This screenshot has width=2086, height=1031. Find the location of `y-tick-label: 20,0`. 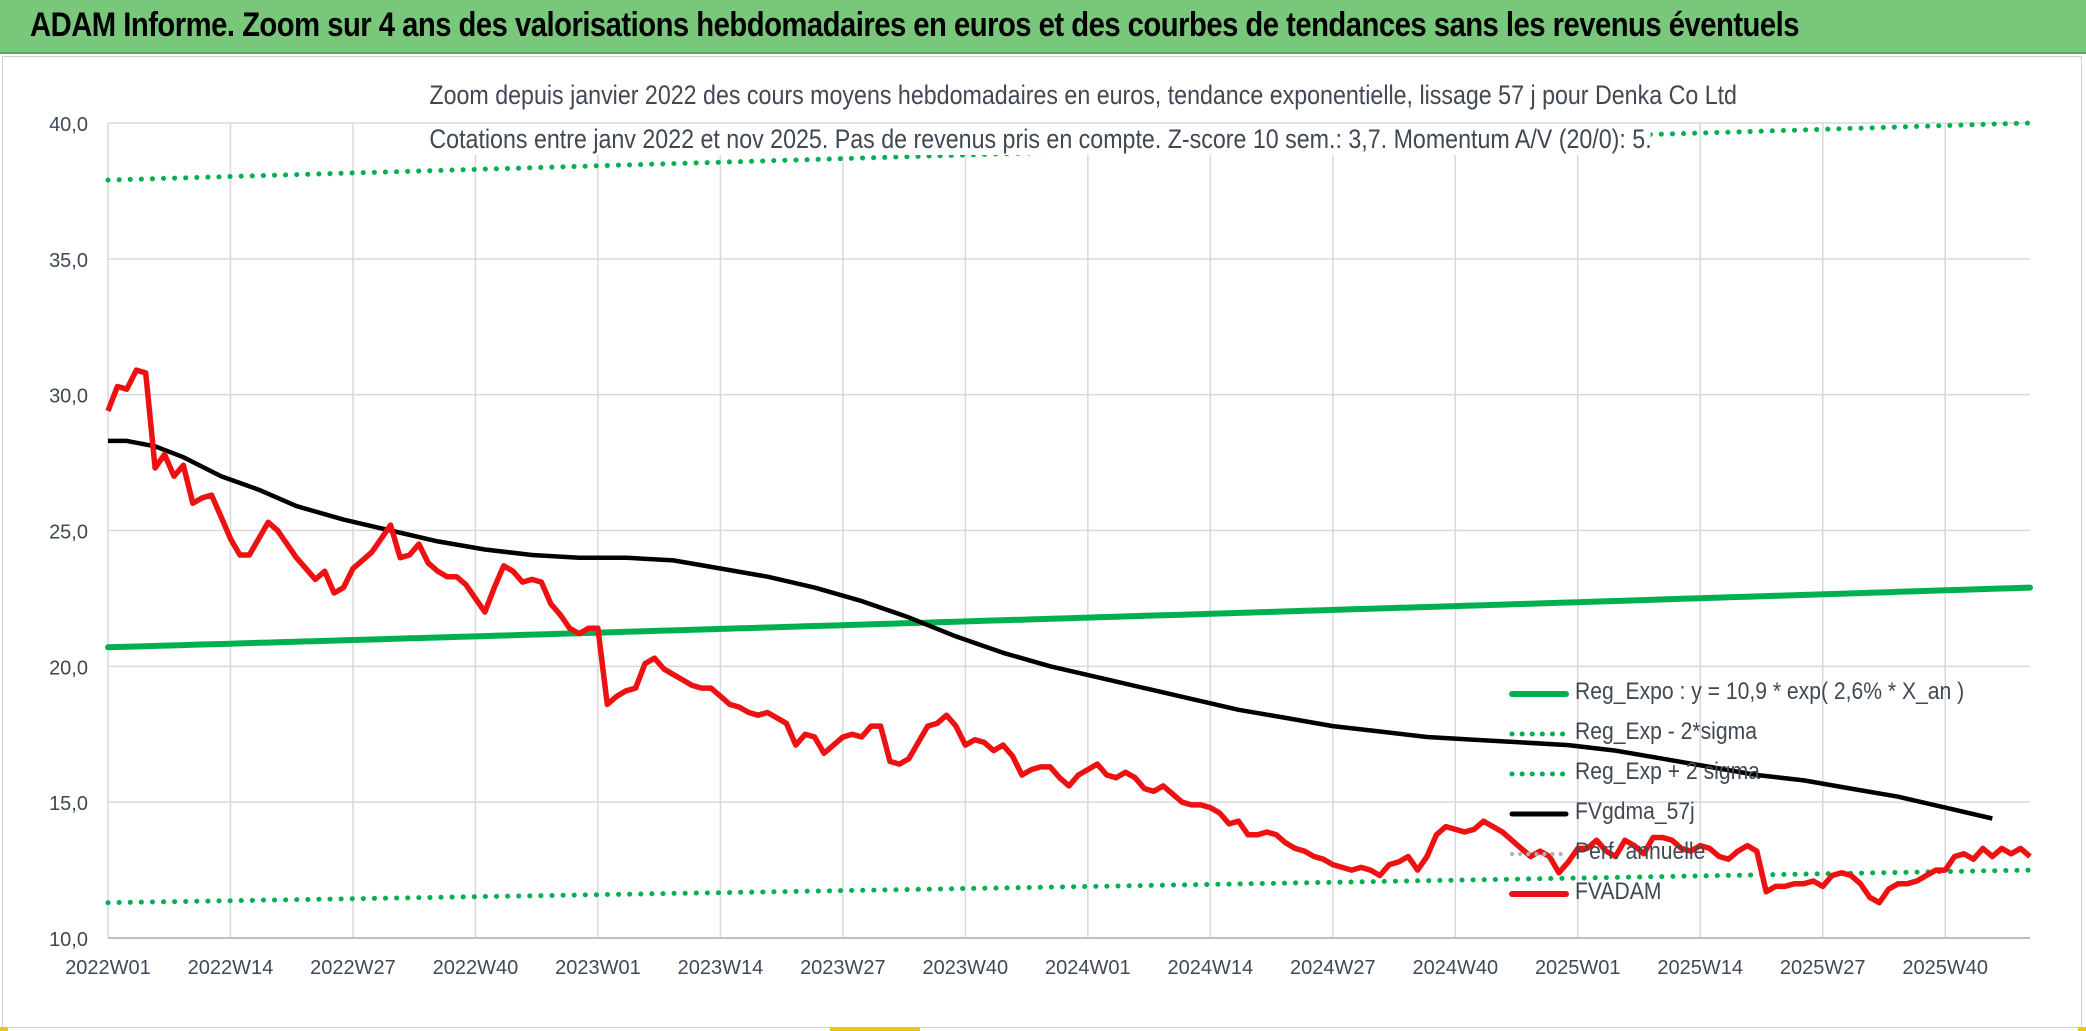

y-tick-label: 20,0 is located at coordinates (68, 668).